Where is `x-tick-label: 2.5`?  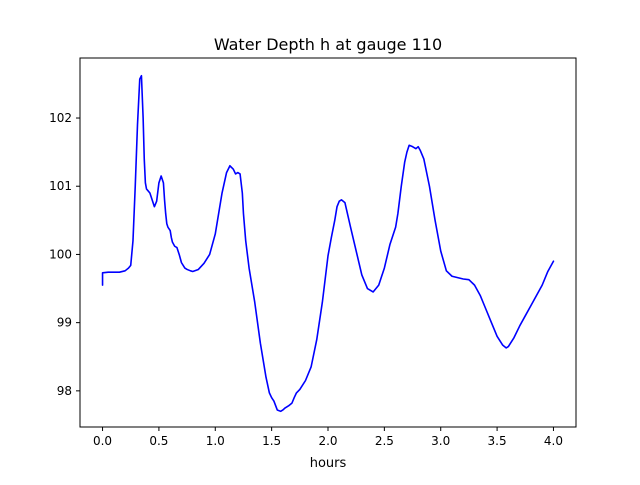
x-tick-label: 2.5 is located at coordinates (384, 441).